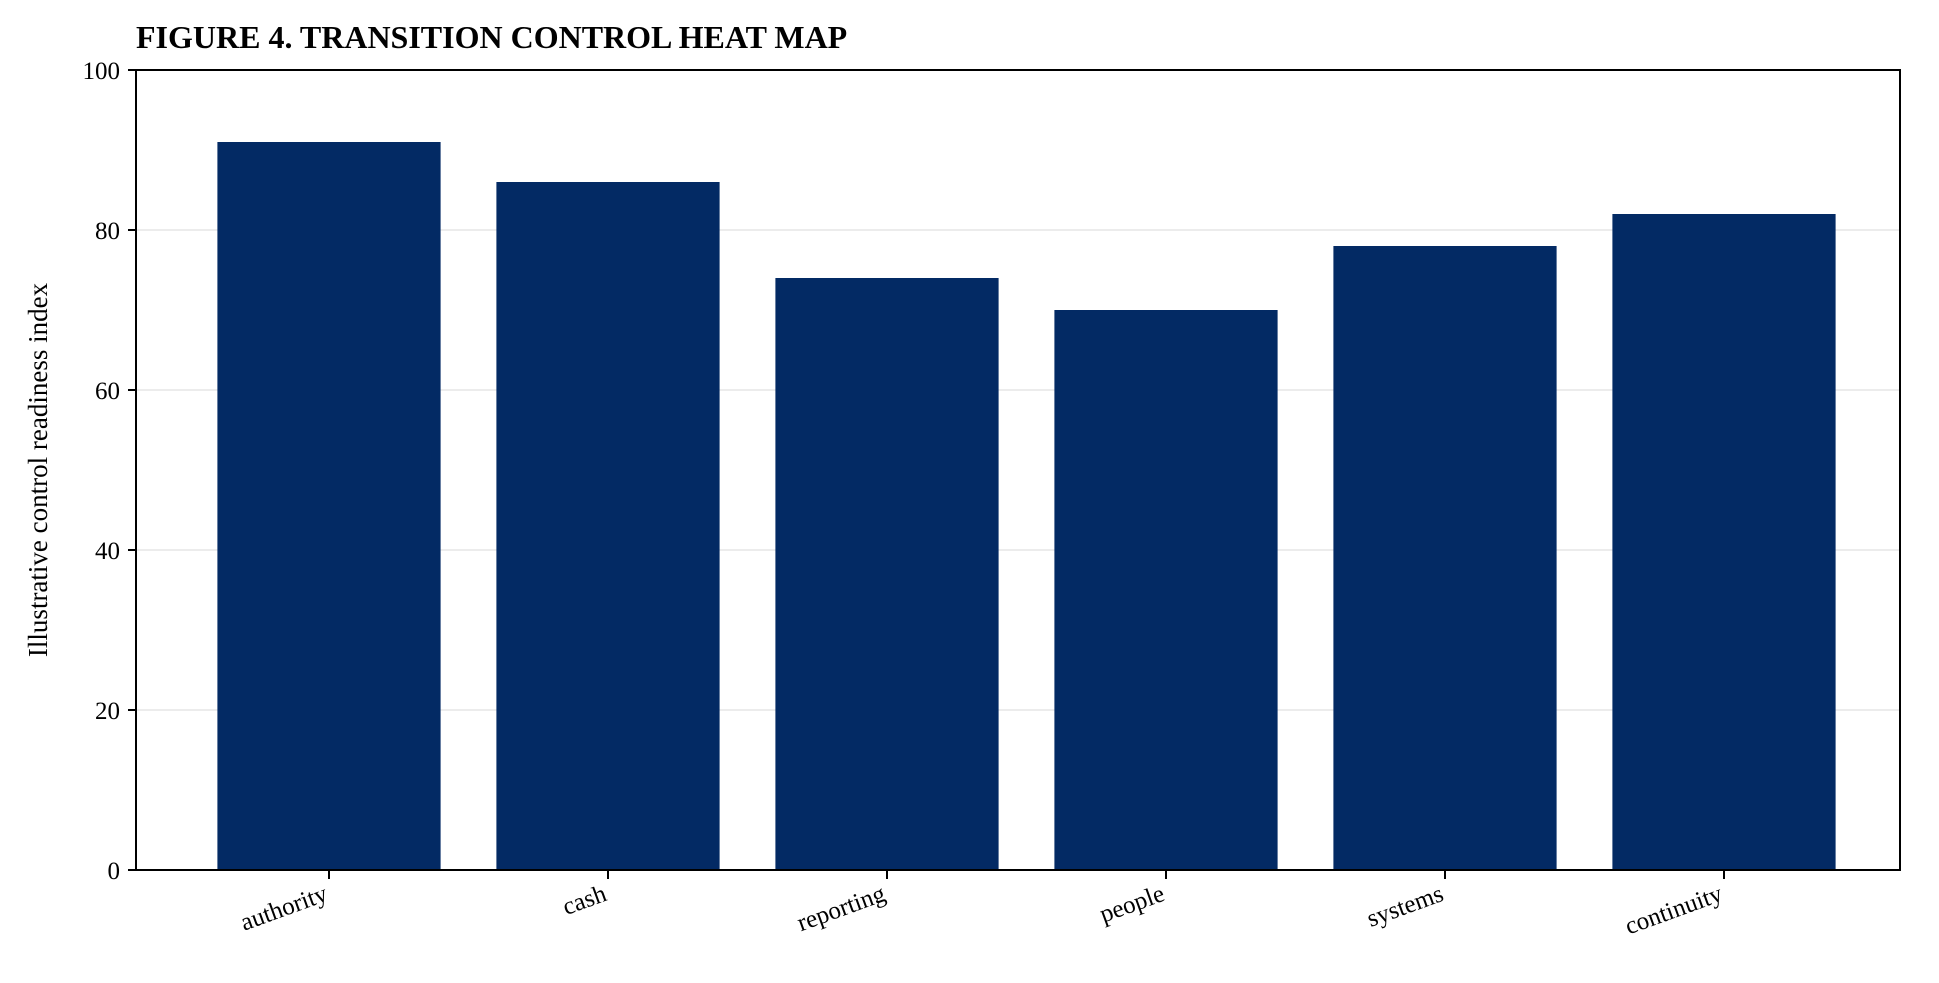 Image resolution: width=1939 pixels, height=983 pixels. I want to click on y-axis-label: Illustrative control readiness index, so click(38, 469).